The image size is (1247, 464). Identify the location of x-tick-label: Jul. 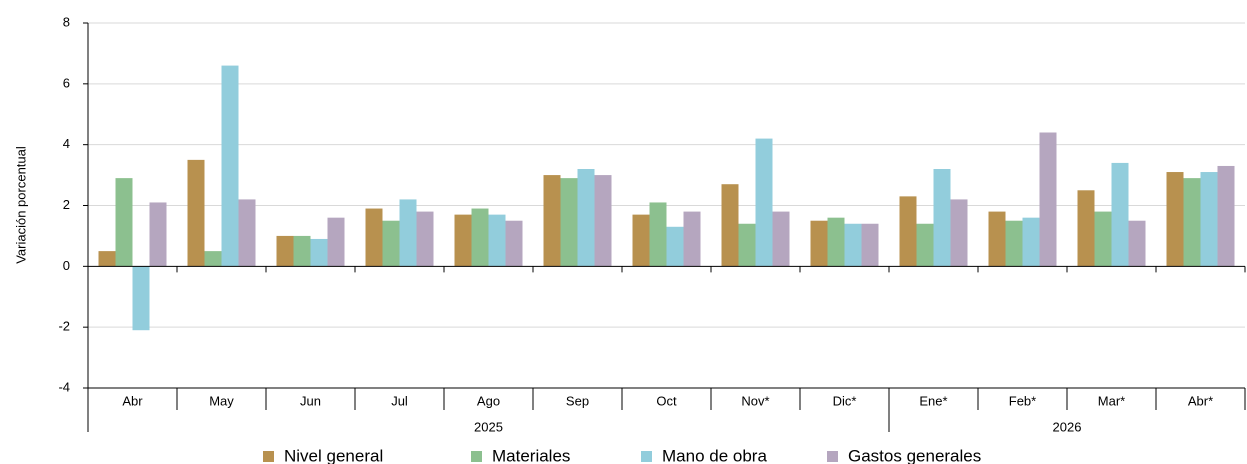
(399, 400).